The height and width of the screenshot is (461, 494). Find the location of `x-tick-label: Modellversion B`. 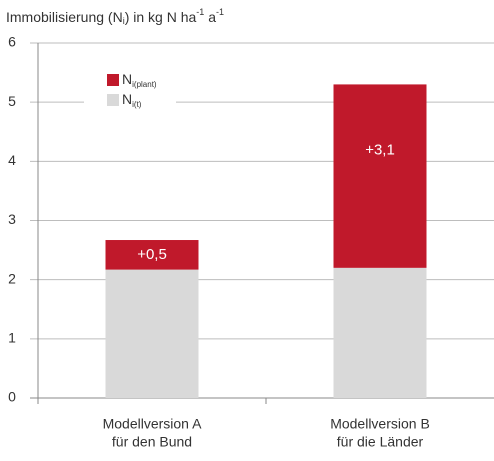

x-tick-label: Modellversion B is located at coordinates (380, 424).